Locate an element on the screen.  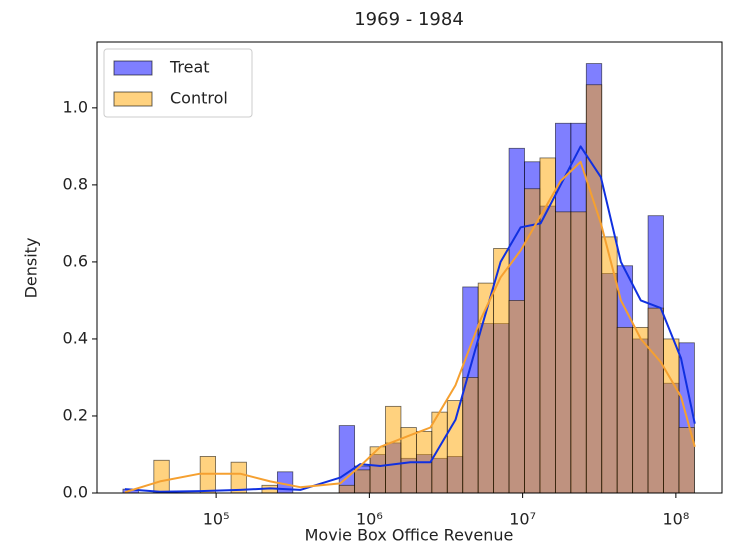
y-tick-label: 0.6 is located at coordinates (75, 260).